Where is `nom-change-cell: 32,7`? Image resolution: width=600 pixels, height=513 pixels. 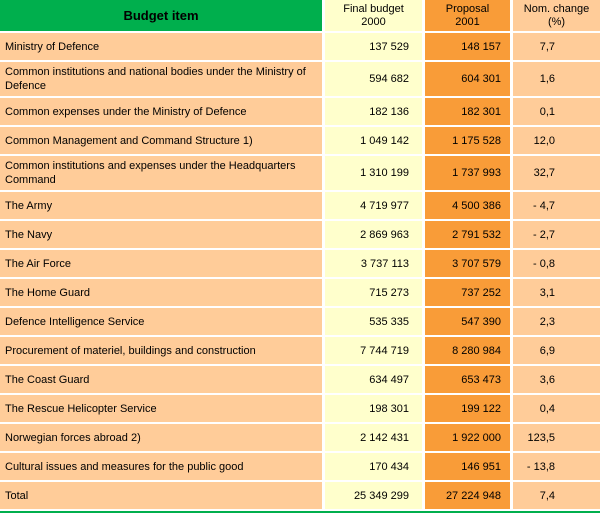
nom-change-cell: 32,7 is located at coordinates (556, 173).